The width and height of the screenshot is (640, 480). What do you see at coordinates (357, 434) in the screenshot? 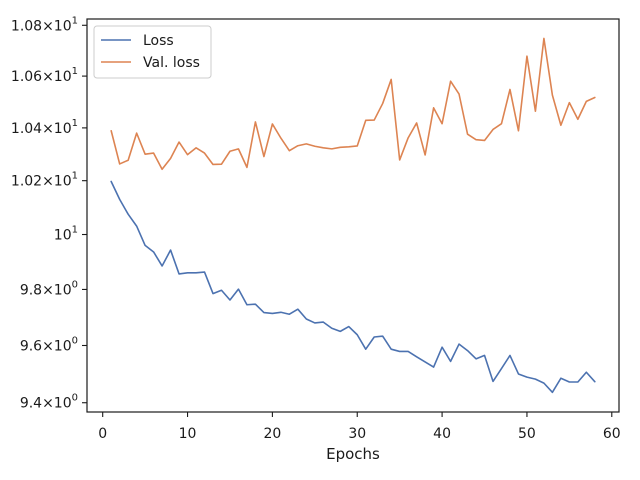
I see `x-tick-label: 30` at bounding box center [357, 434].